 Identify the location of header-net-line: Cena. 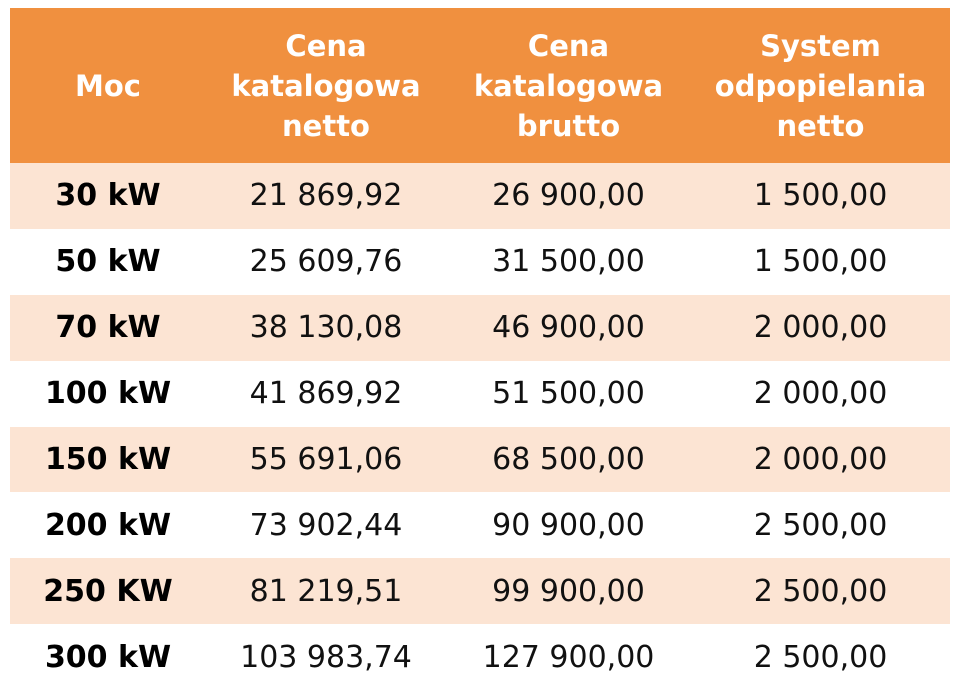
(326, 45).